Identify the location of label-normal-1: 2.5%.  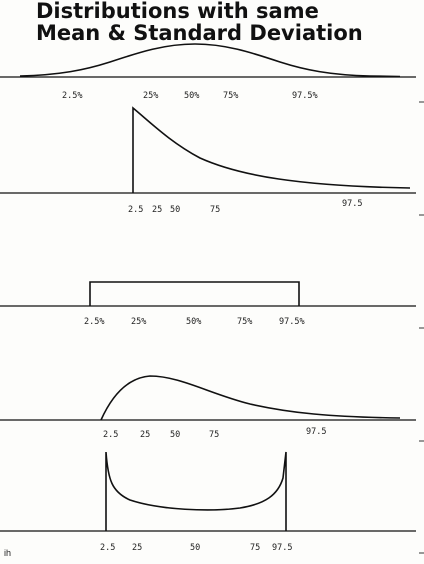
(72, 96).